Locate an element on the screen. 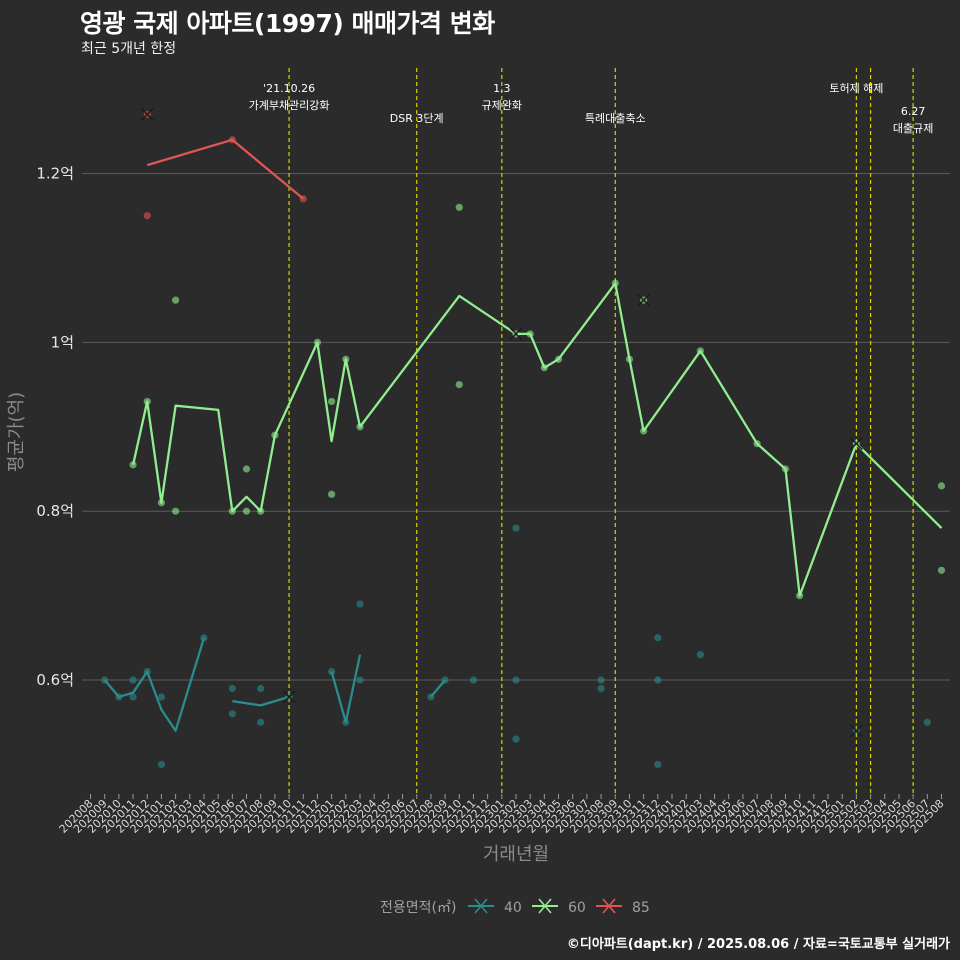 Image resolution: width=960 pixels, height=960 pixels. x-axis-label: 거래년월 is located at coordinates (516, 854).